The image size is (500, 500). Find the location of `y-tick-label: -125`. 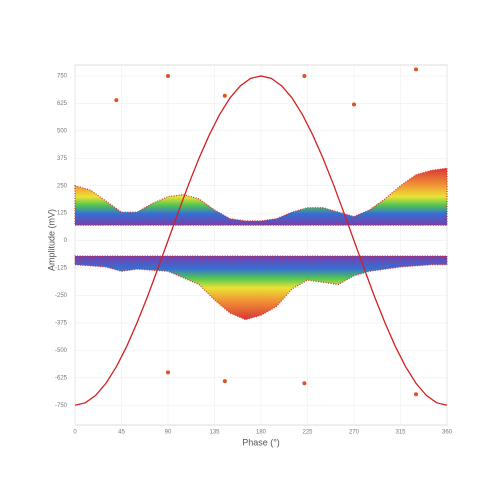

y-tick-label: -125 is located at coordinates (61, 269).